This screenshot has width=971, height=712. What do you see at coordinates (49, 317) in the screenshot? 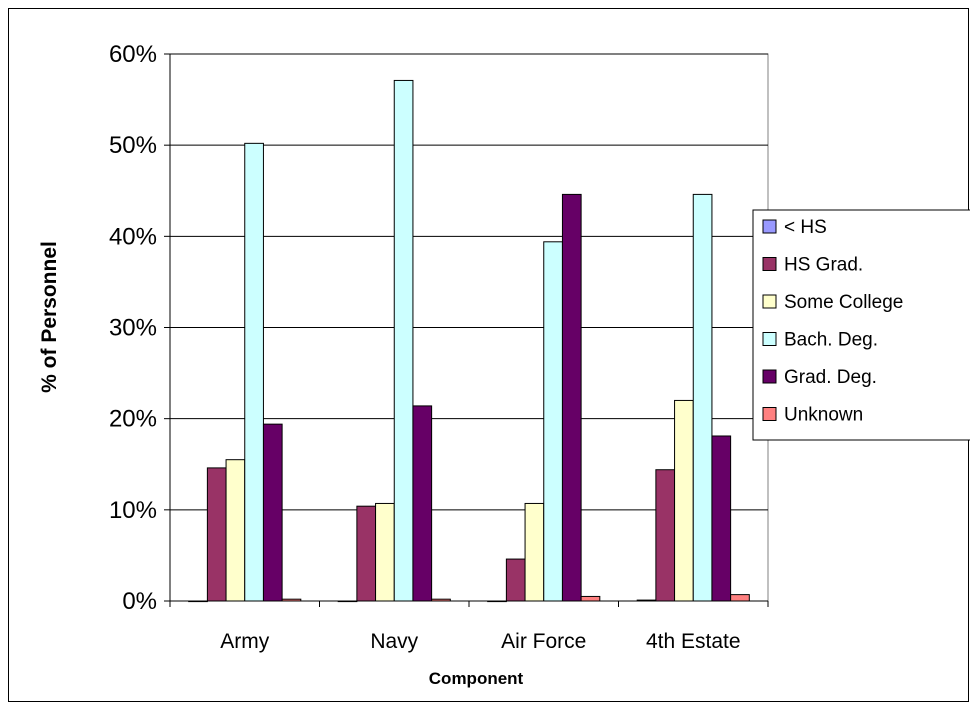
I see `y-axis-title: % of Personnel` at bounding box center [49, 317].